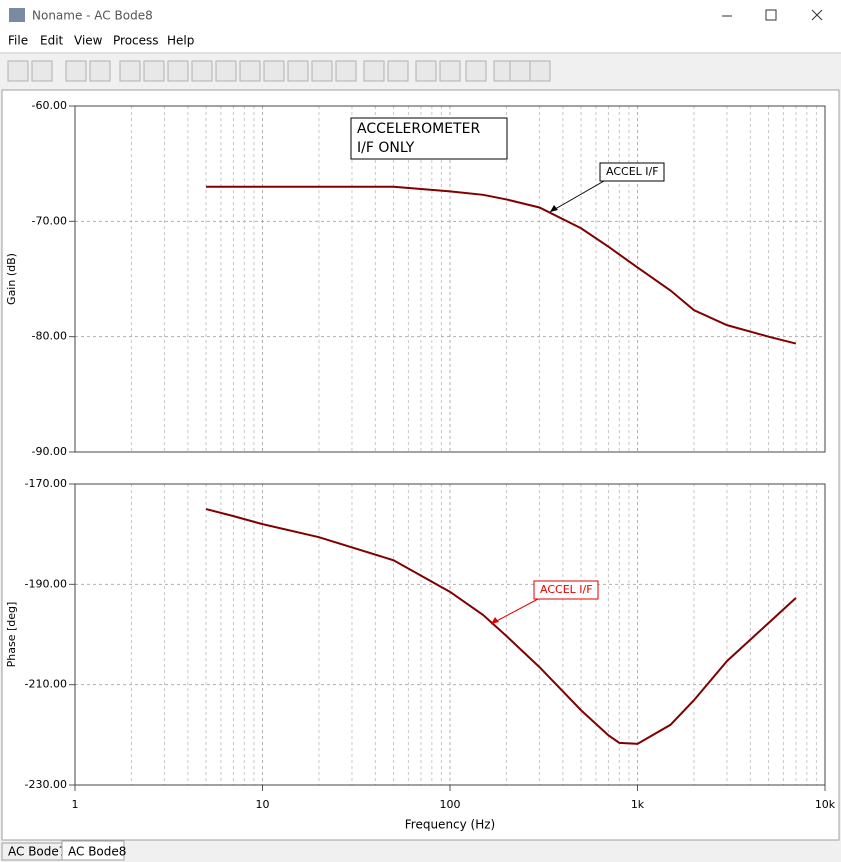  I want to click on y-tick-label: -170.00, so click(46, 483).